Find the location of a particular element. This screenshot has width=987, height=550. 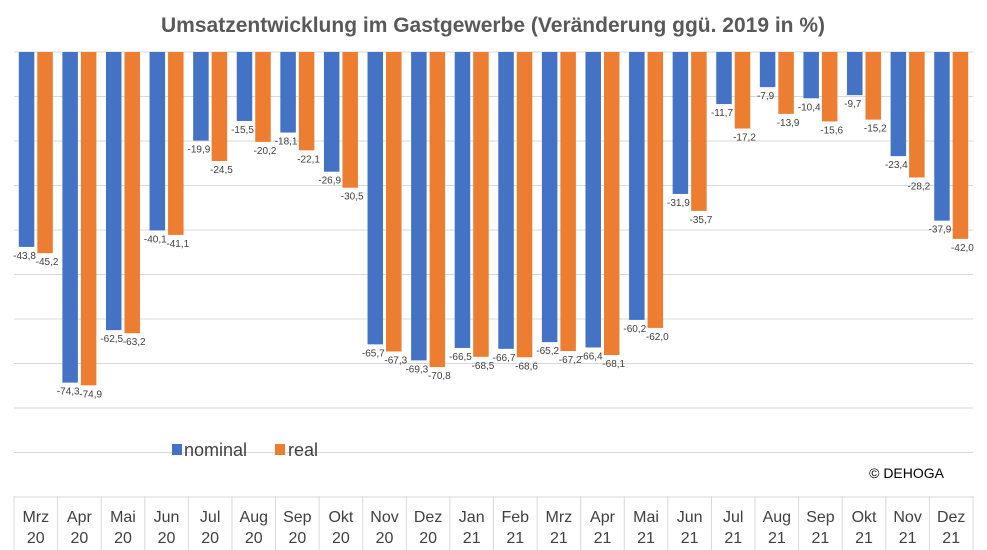

x-tick-month: Okt is located at coordinates (340, 517).